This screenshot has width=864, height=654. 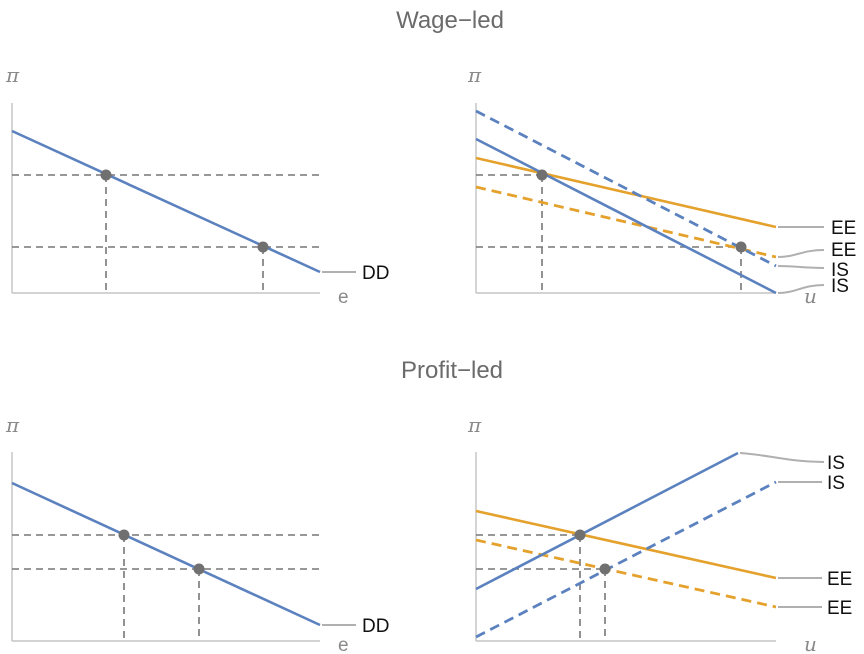 What do you see at coordinates (450, 20) in the screenshot?
I see `title-wage-led: Wage−led` at bounding box center [450, 20].